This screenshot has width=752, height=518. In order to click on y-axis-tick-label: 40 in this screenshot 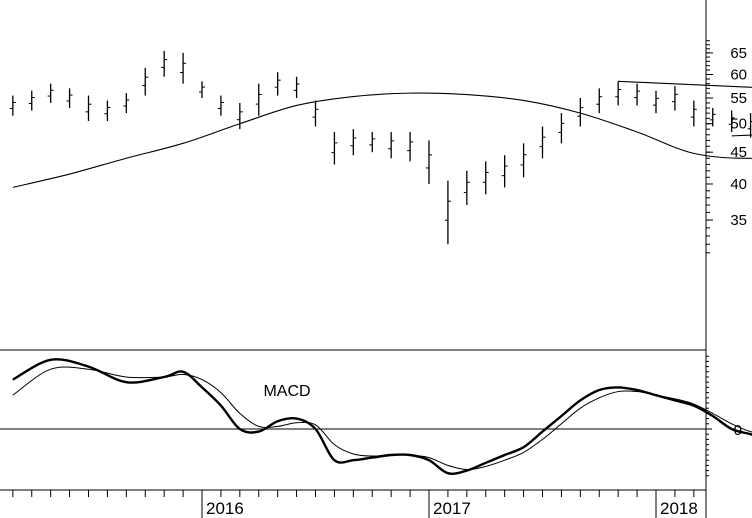, I will do `click(738, 184)`.